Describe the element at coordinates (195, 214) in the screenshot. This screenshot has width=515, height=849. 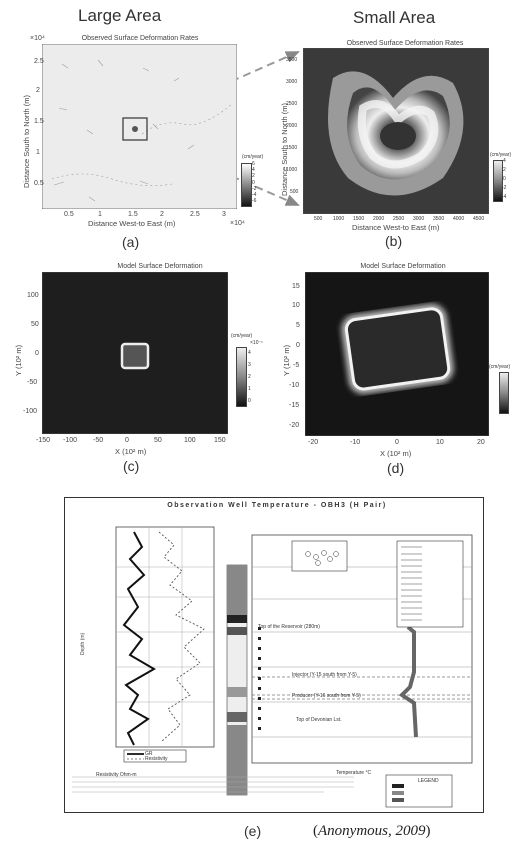
I see `panel-a-xtick: 2.5` at that location.